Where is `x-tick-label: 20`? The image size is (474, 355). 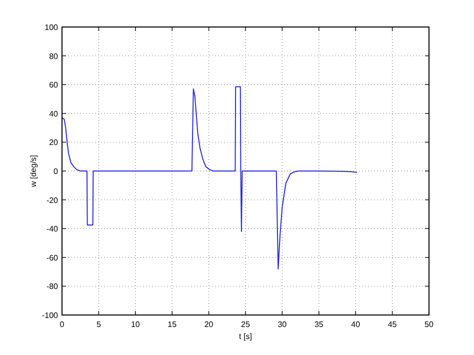 x-tick-label: 20 is located at coordinates (209, 324).